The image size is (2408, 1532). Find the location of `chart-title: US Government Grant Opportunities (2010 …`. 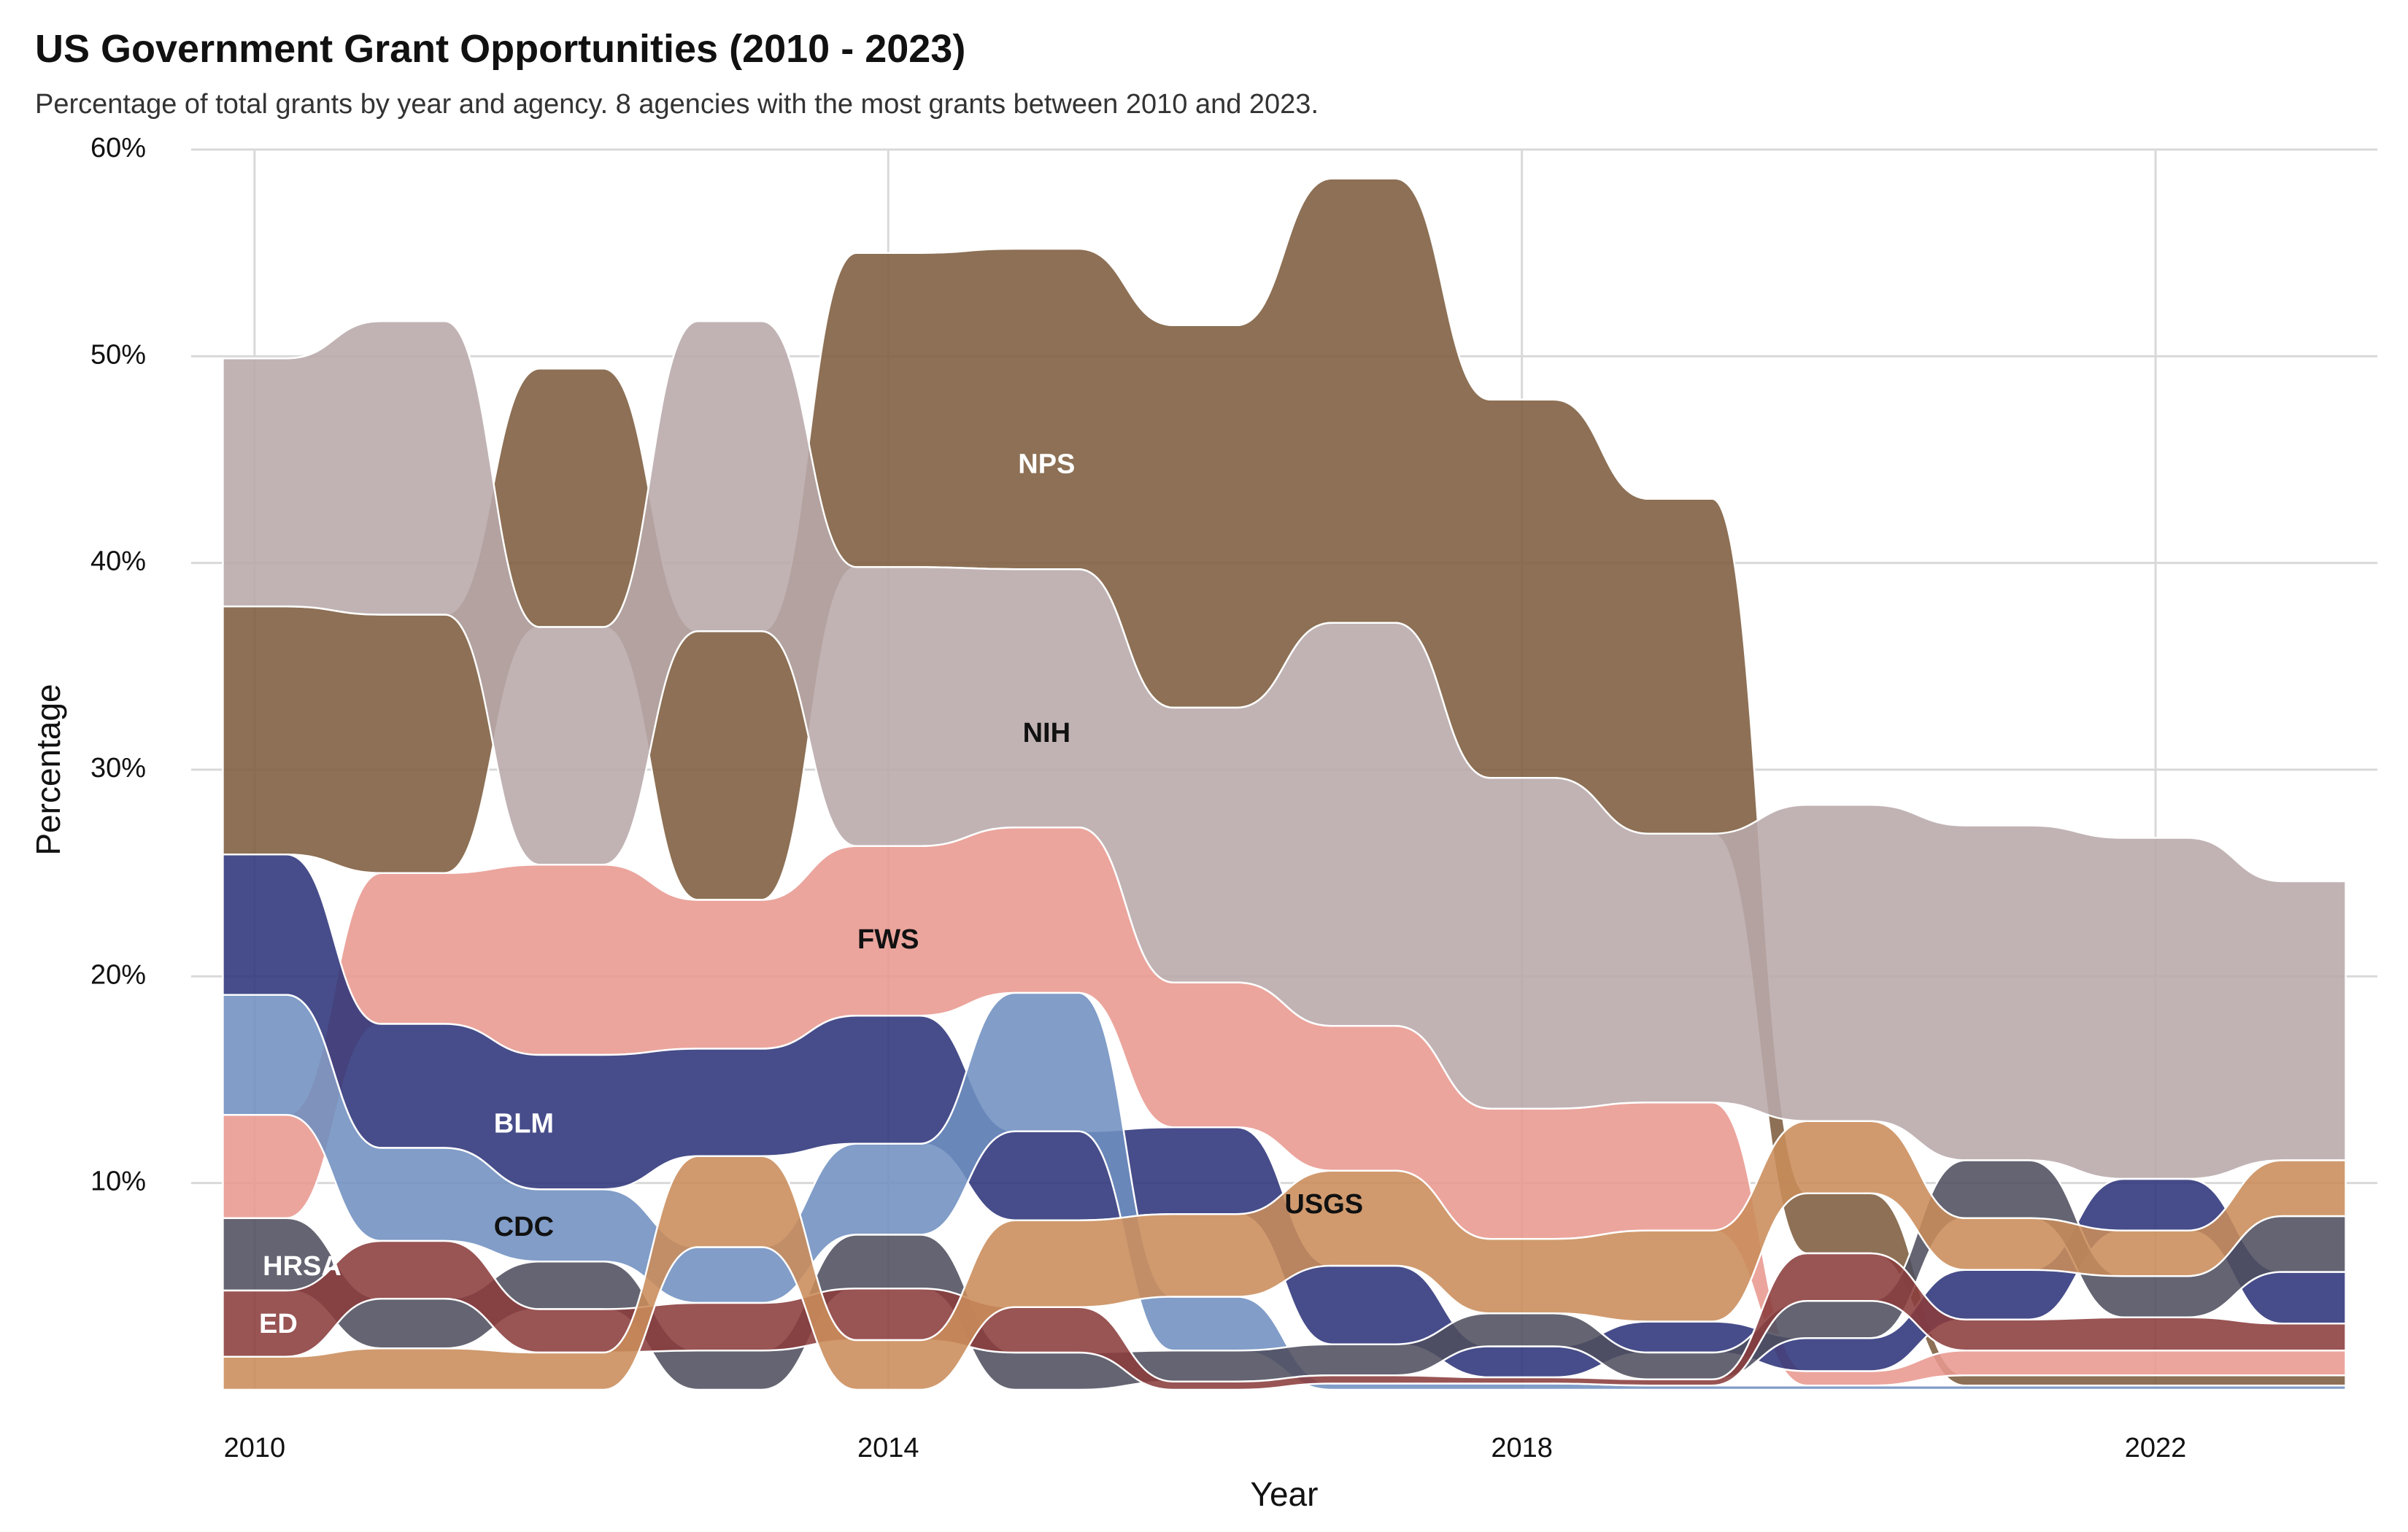

chart-title: US Government Grant Opportunities (2010 … is located at coordinates (500, 49).